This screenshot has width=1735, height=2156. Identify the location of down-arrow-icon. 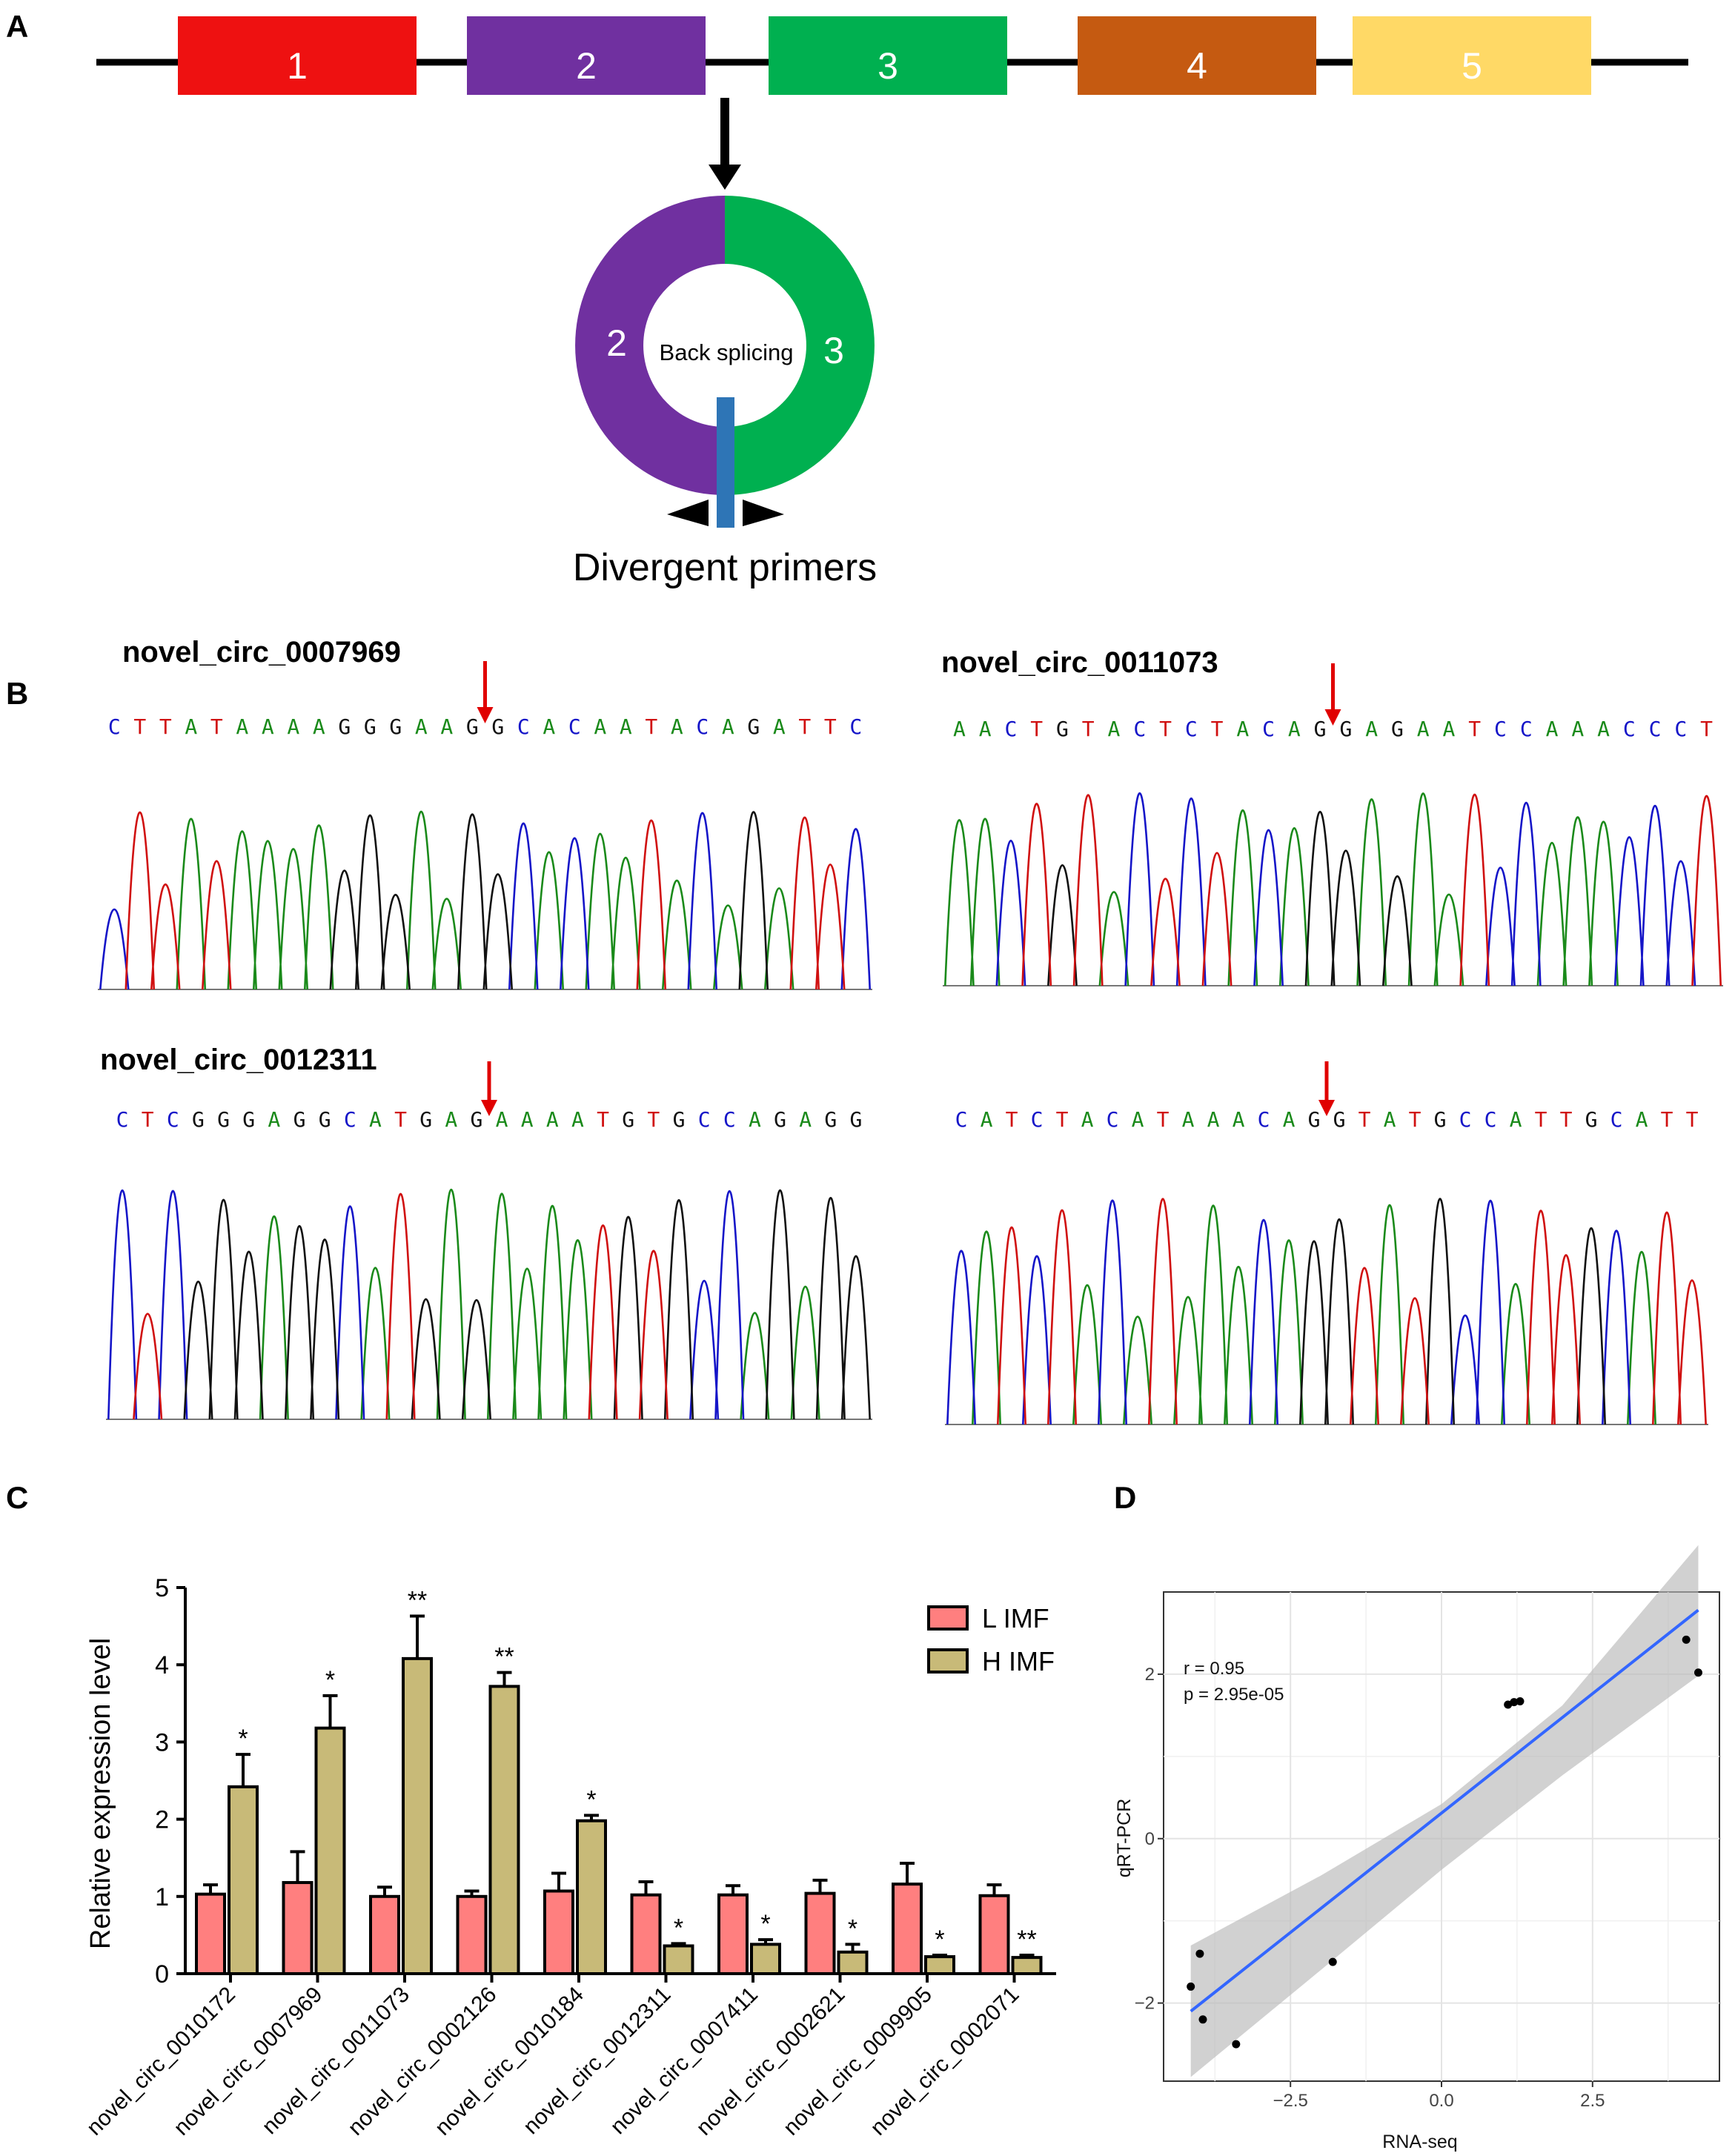
(725, 177).